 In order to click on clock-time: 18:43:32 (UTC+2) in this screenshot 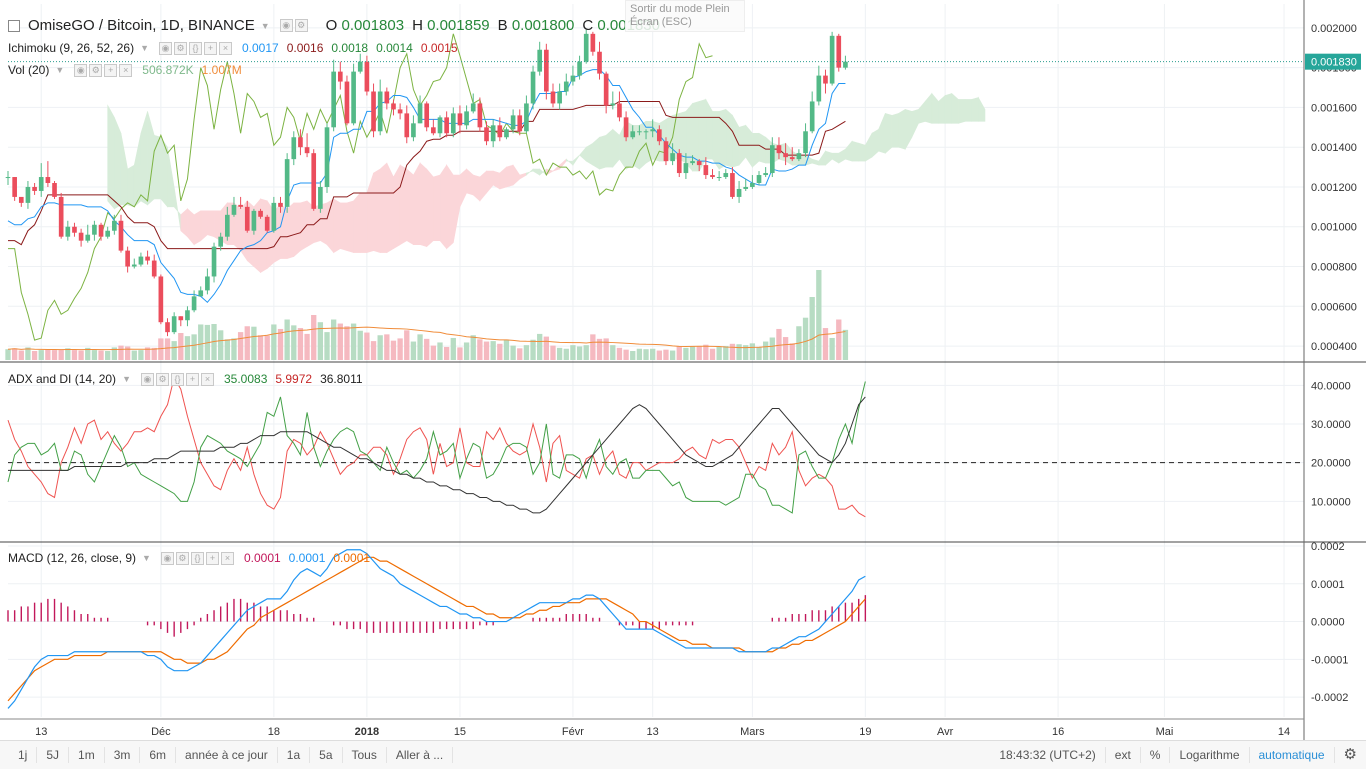, I will do `click(1048, 755)`.